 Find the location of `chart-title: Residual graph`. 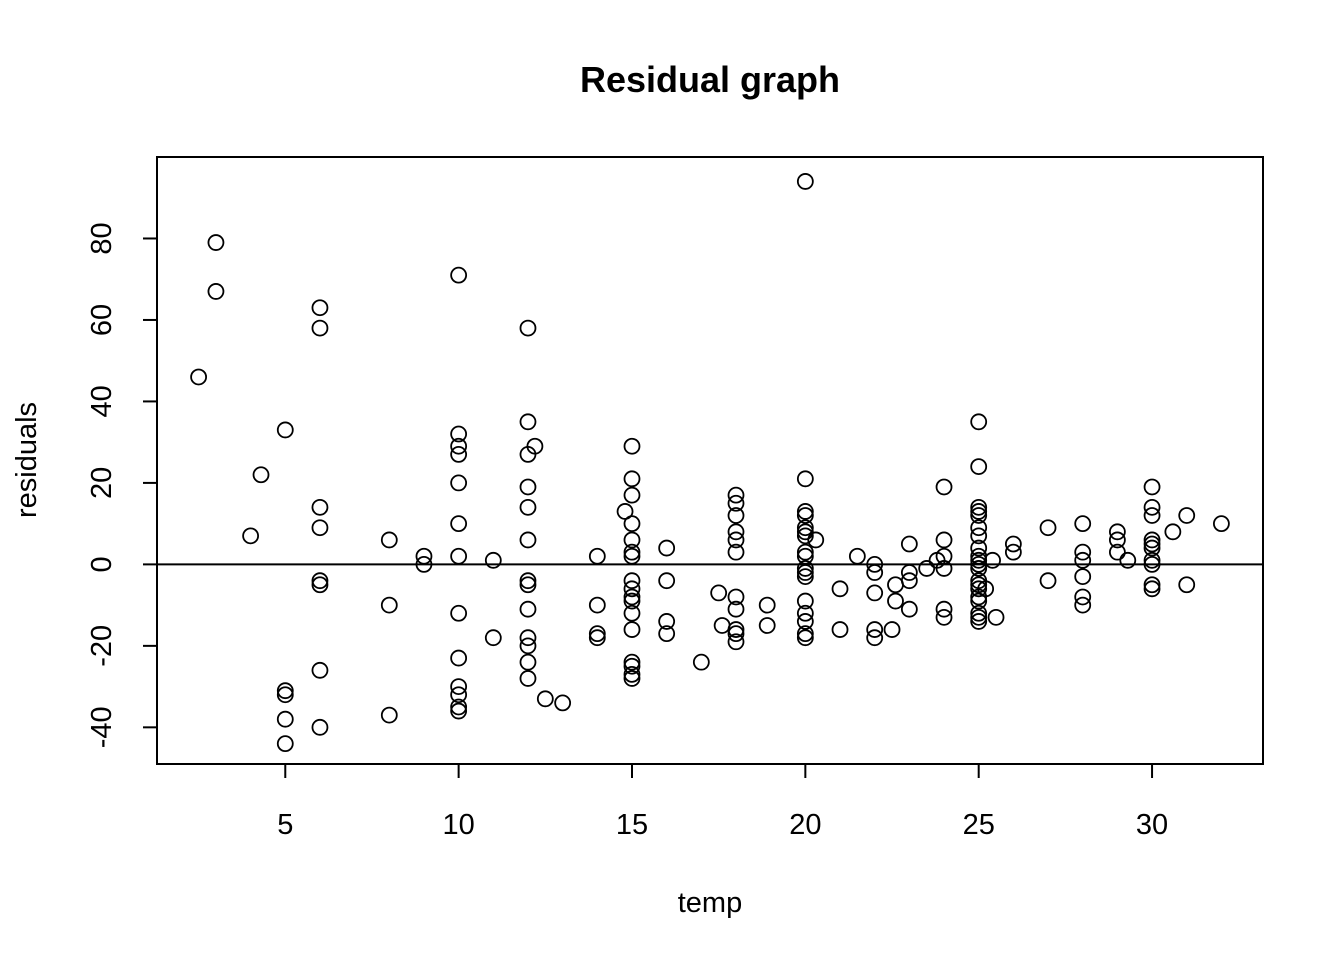

chart-title: Residual graph is located at coordinates (710, 79).